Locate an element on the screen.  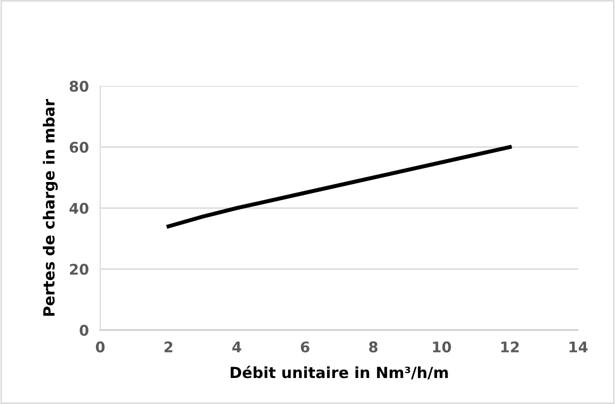
x-tick-label: 4 is located at coordinates (237, 347).